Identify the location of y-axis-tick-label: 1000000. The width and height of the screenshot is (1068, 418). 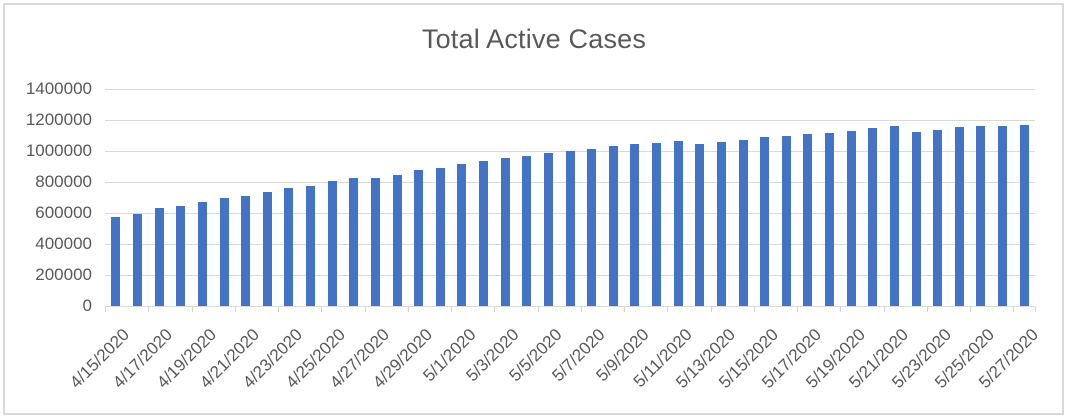
(58, 150).